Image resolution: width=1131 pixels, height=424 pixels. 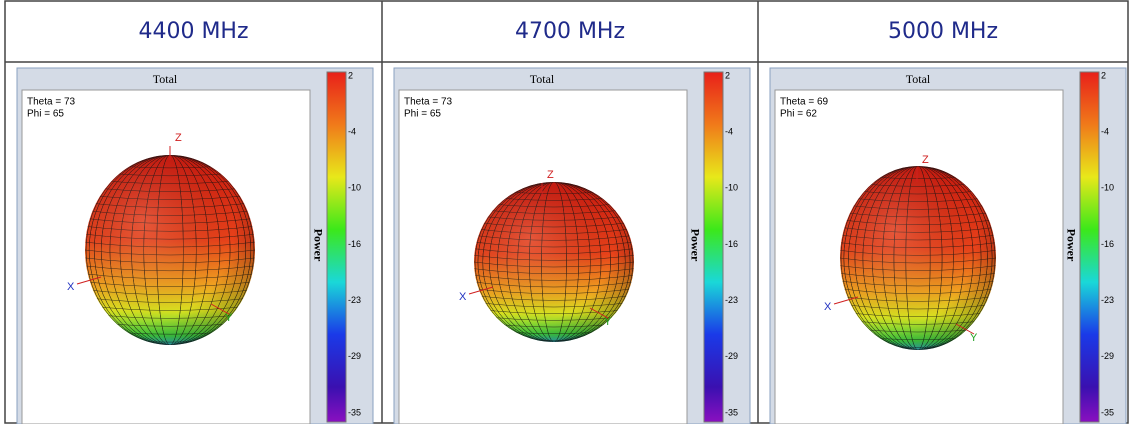 I want to click on theta-label: Theta = 69, so click(x=804, y=102).